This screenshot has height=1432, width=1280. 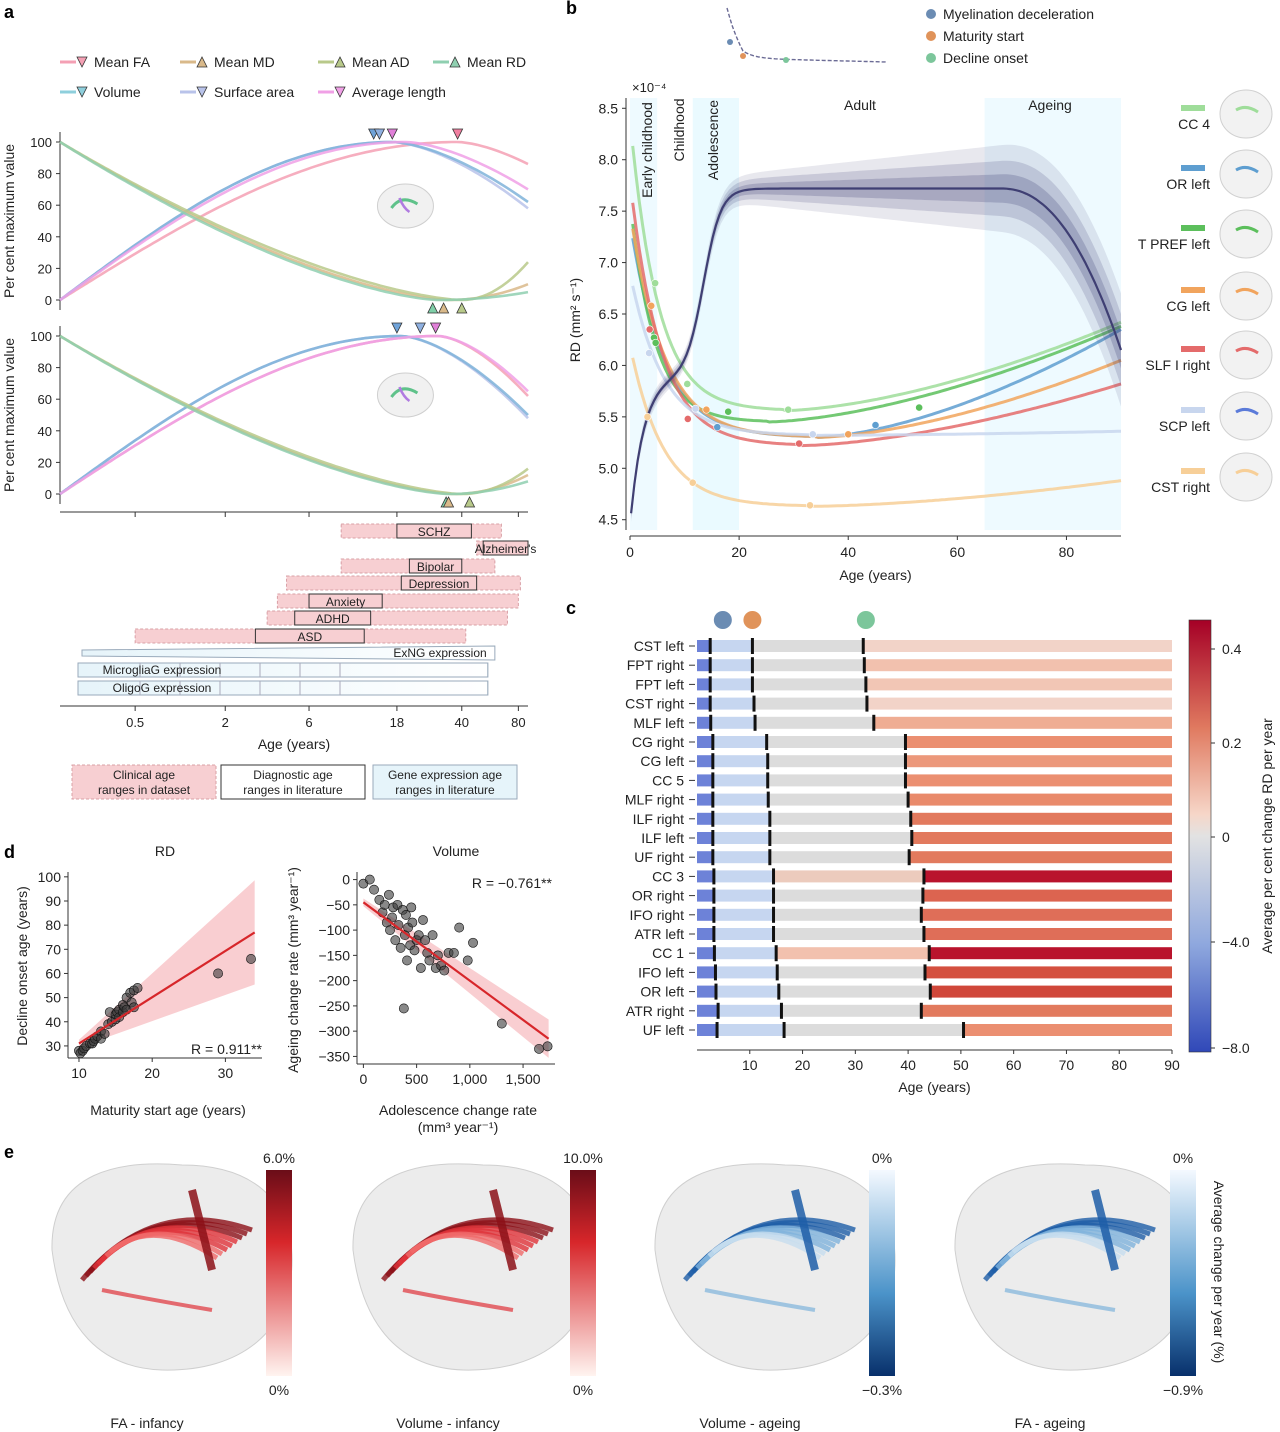 What do you see at coordinates (334, 1031) in the screenshot?
I see `y-tick-label: −300` at bounding box center [334, 1031].